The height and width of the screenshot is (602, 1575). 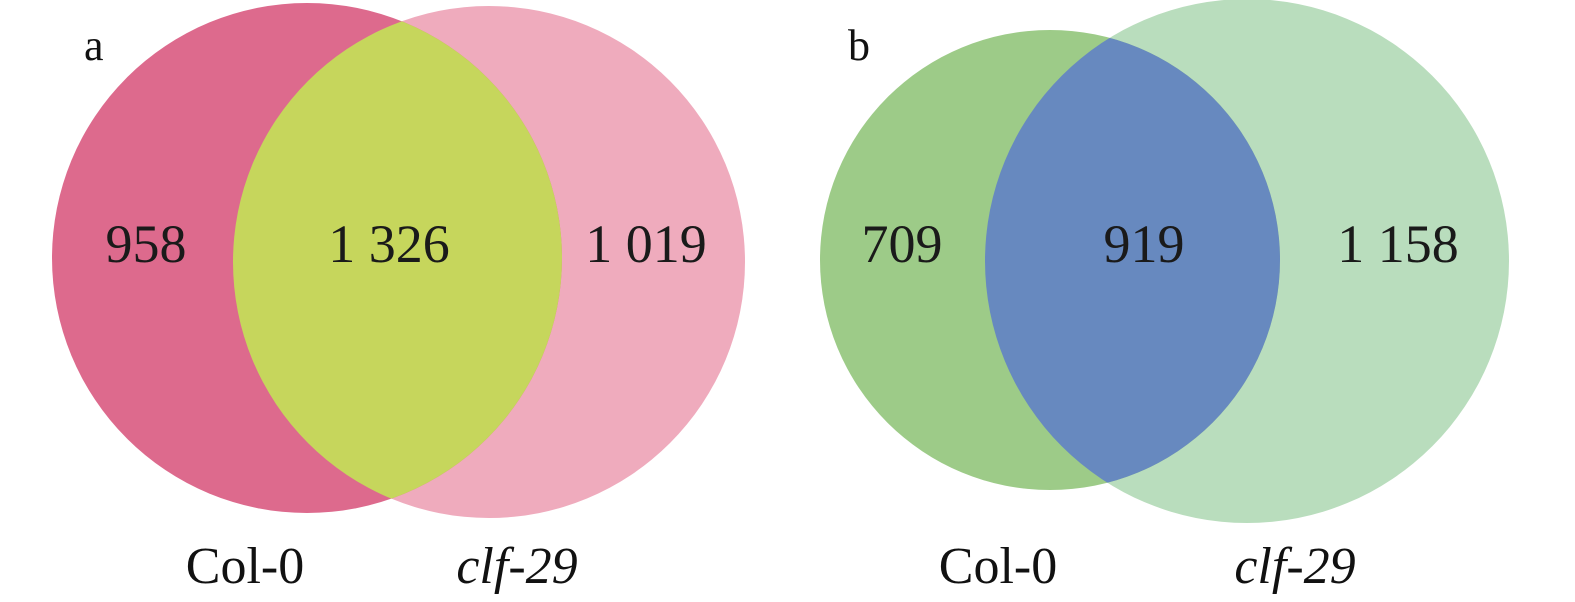 I want to click on panel-label-a: a, so click(x=94, y=45).